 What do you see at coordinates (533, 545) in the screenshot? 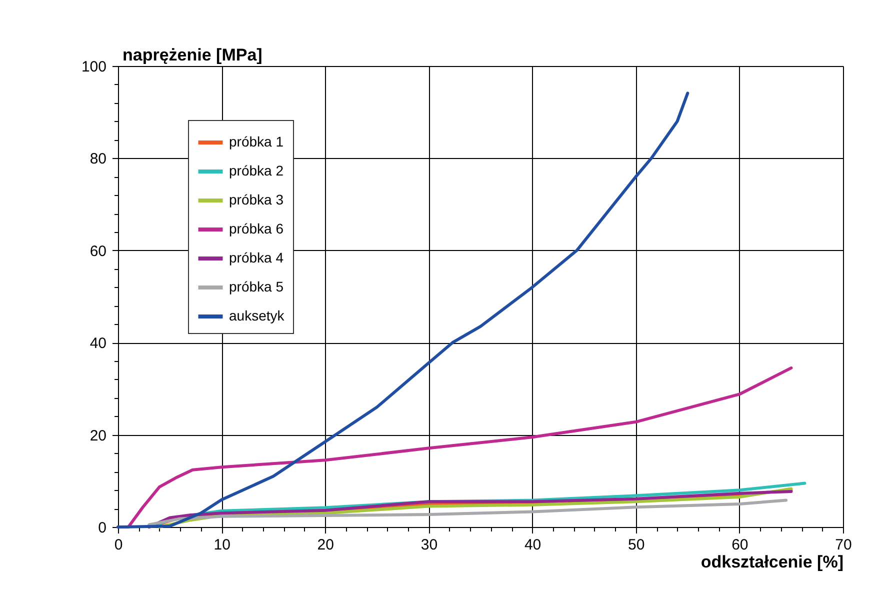
I see `x-tick-label: 40` at bounding box center [533, 545].